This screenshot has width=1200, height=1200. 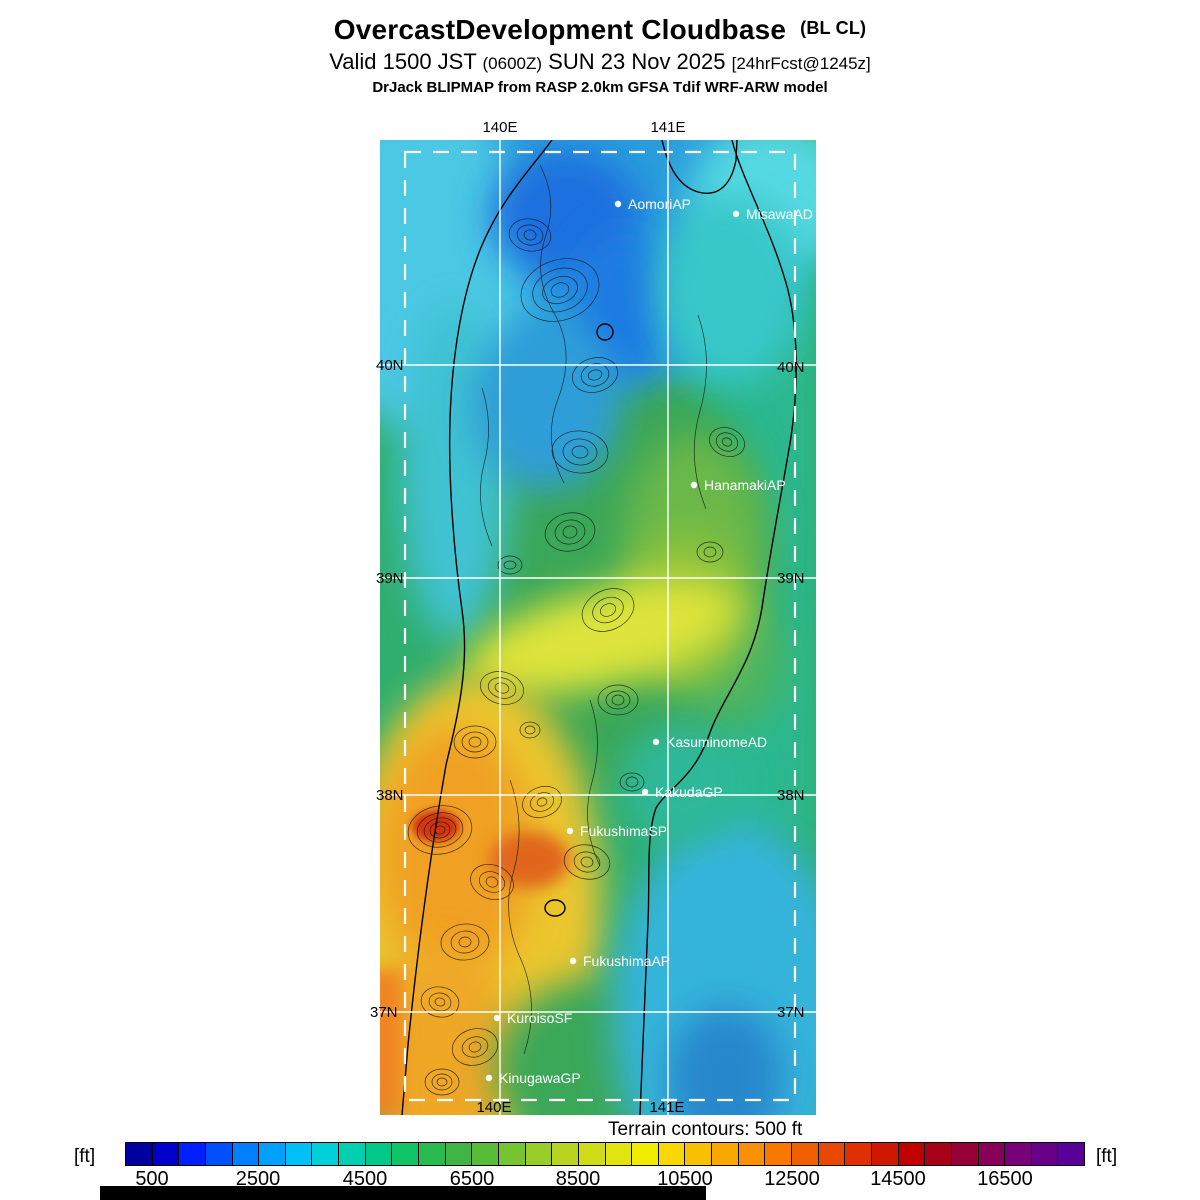 I want to click on station-marker: KasuminomeAD, so click(x=709, y=742).